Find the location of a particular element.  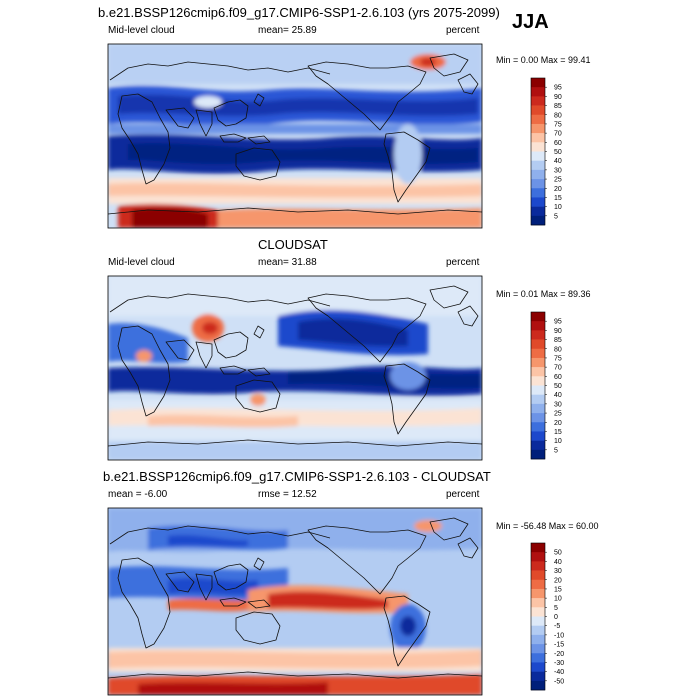

colorbar-label: -20 is located at coordinates (559, 654).